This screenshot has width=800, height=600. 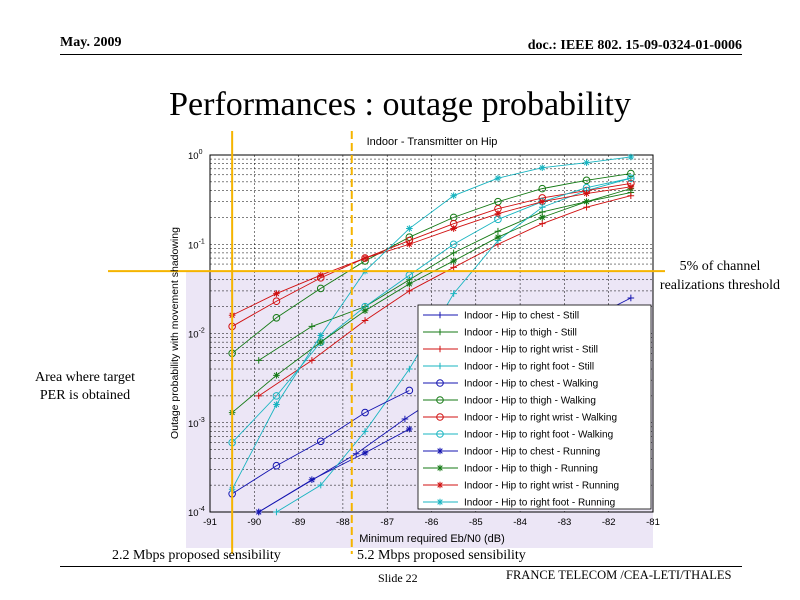 What do you see at coordinates (343, 522) in the screenshot?
I see `x-tick-label: -88` at bounding box center [343, 522].